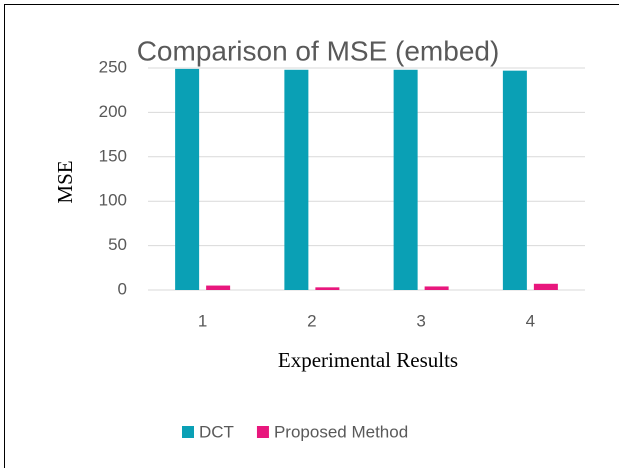 This screenshot has height=468, width=619. I want to click on x-tick-label: 1, so click(202, 320).